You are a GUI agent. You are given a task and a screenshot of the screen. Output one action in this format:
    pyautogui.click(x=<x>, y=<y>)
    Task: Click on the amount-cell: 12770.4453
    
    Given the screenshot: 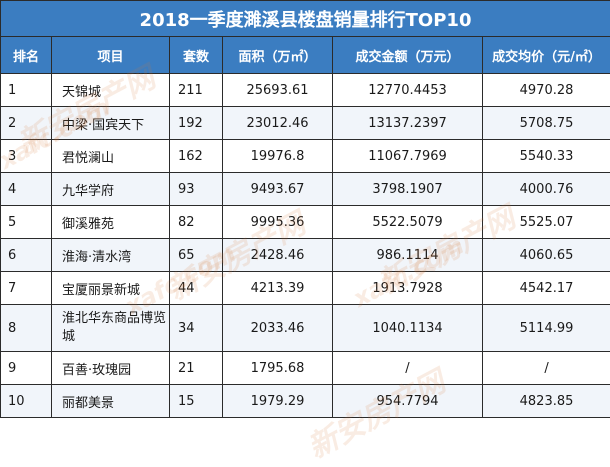 What is the action you would take?
    pyautogui.click(x=408, y=90)
    